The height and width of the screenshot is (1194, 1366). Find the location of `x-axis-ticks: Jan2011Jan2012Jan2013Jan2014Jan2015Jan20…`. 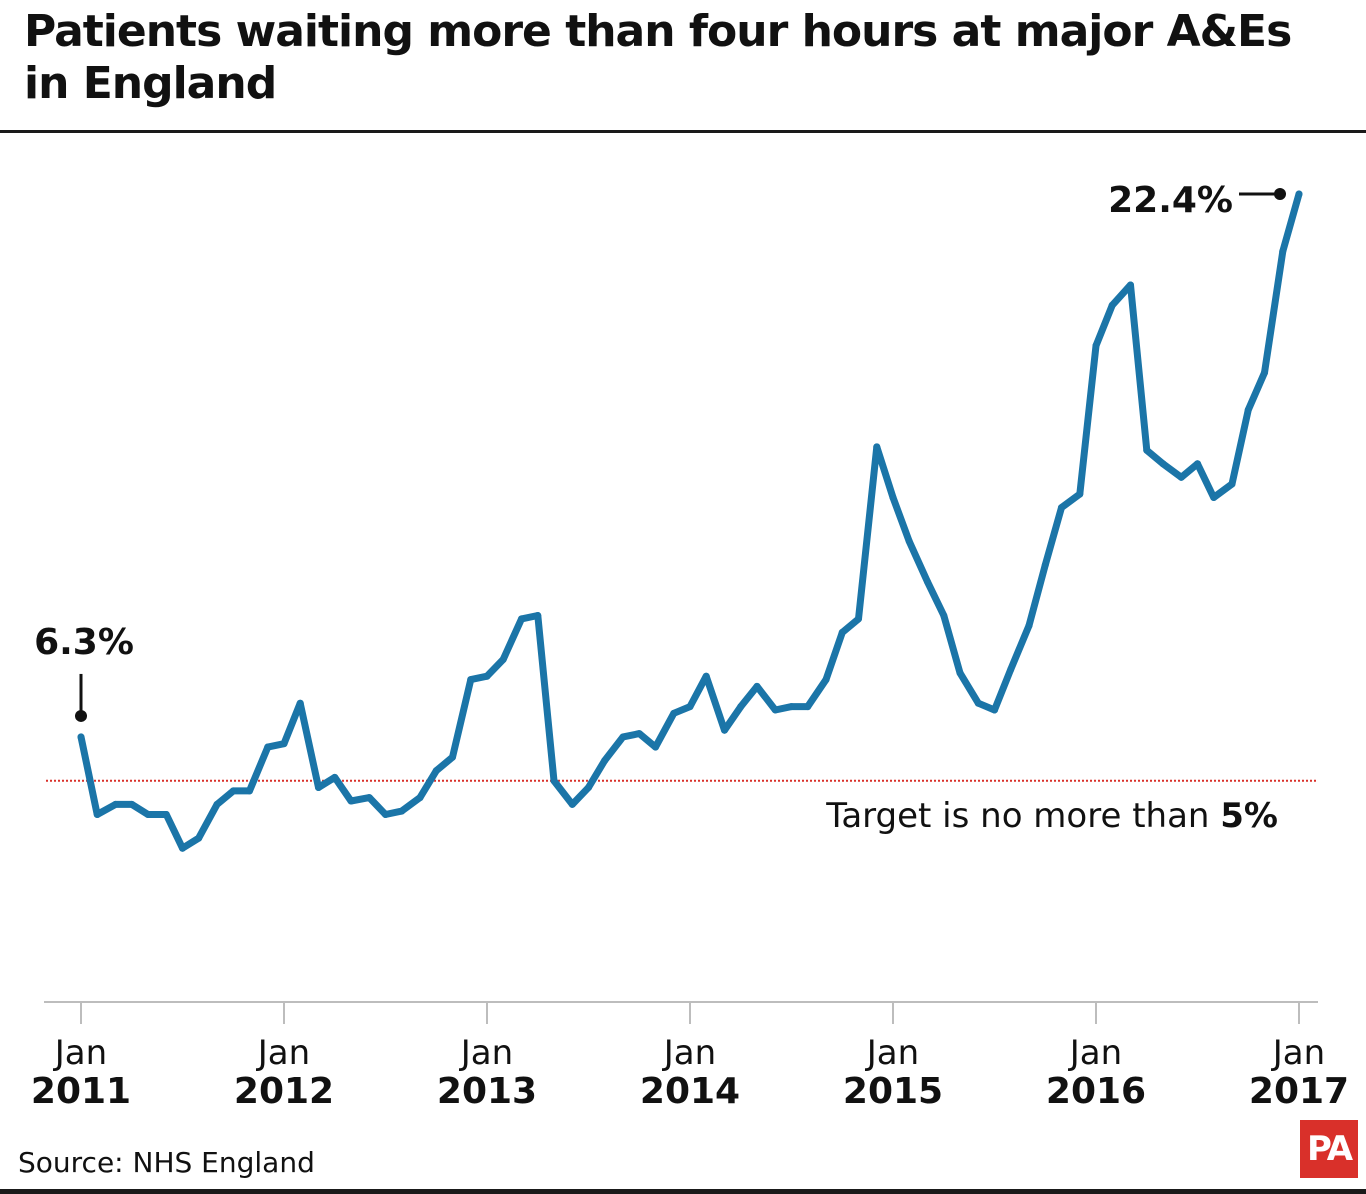

x-axis-ticks: Jan2011Jan2012Jan2013Jan2014Jan2015Jan20… is located at coordinates (690, 1057).